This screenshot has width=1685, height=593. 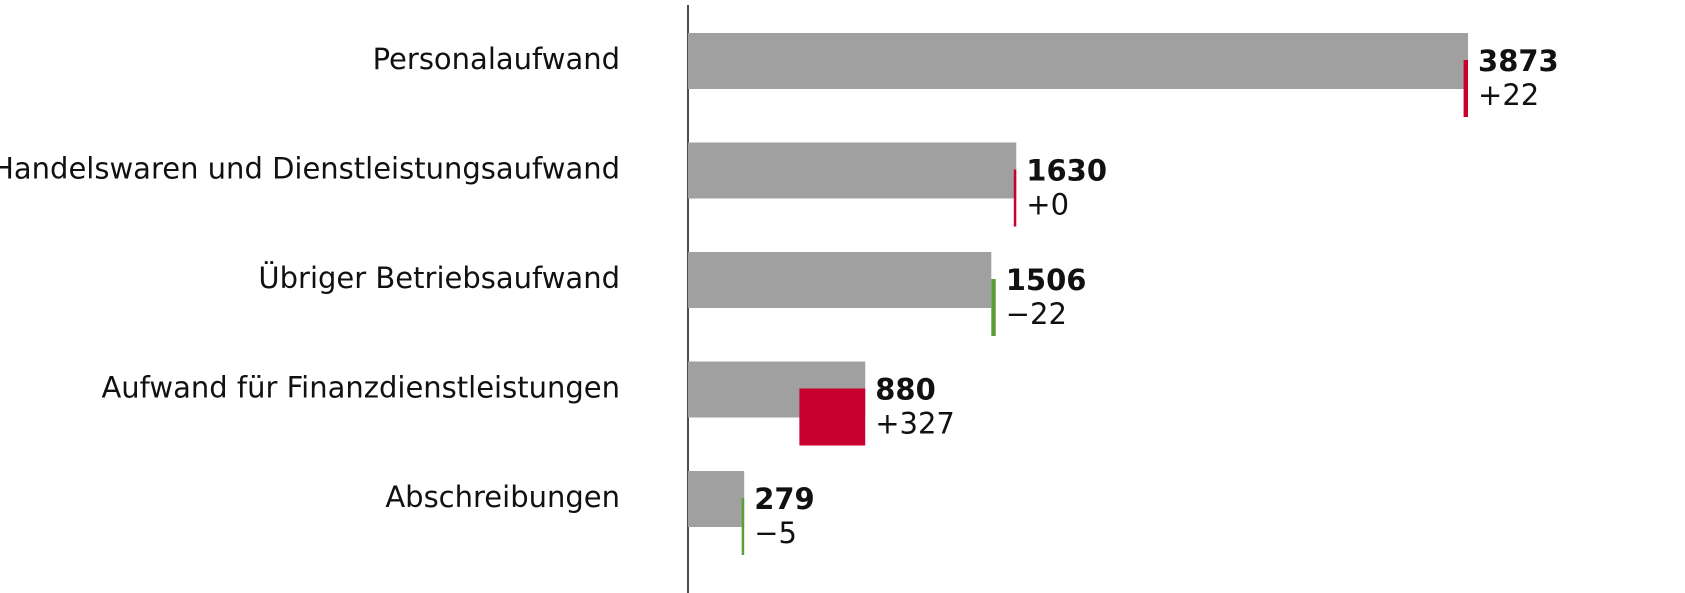 What do you see at coordinates (360, 388) in the screenshot?
I see `category-label: Aufwand für Finanzdienstleistungen` at bounding box center [360, 388].